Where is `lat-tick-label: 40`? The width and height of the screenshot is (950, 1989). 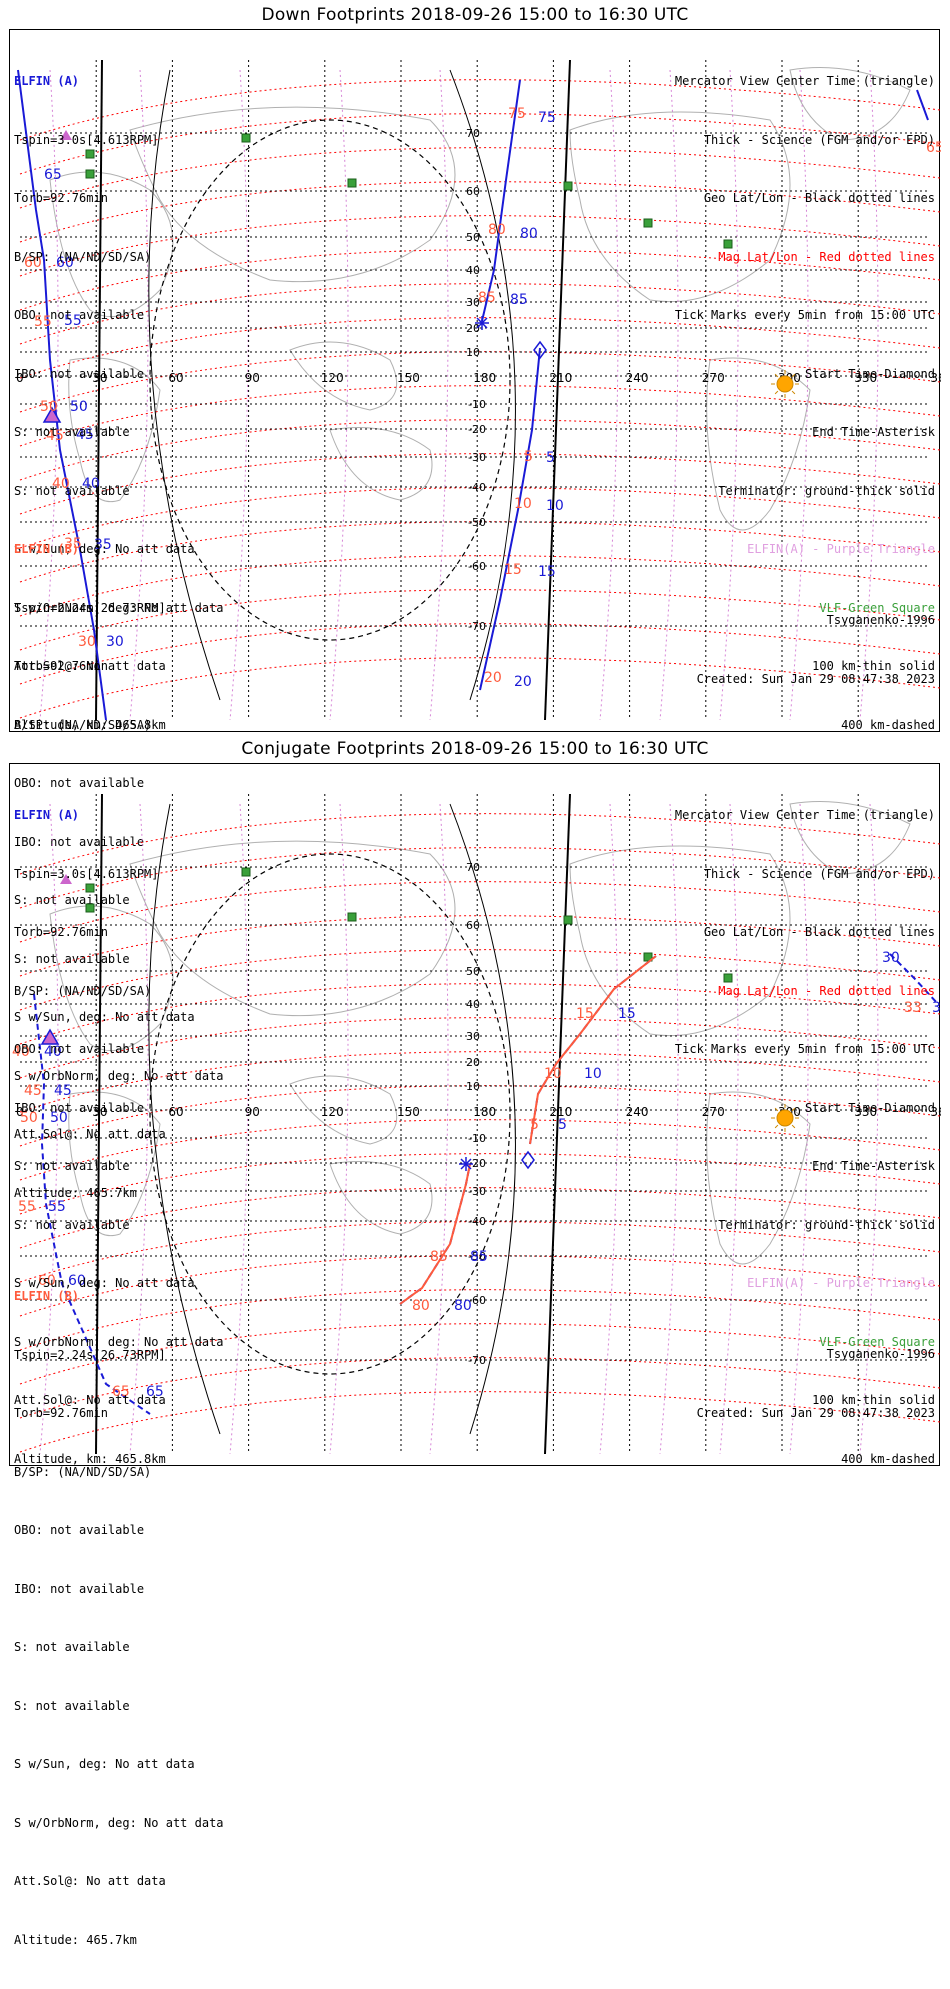
lat-tick-label: 40 is located at coordinates (473, 1004).